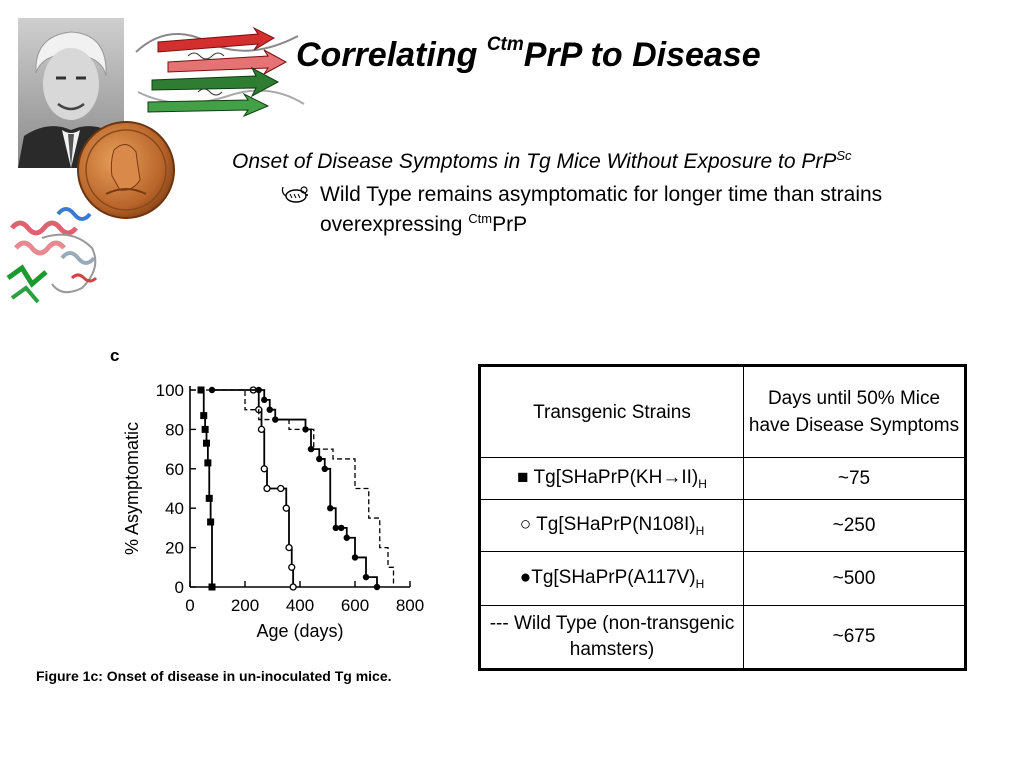  Describe the element at coordinates (611, 525) in the screenshot. I see `strain-cell: ○ Tg[SHaPrP(N108I)H` at that location.